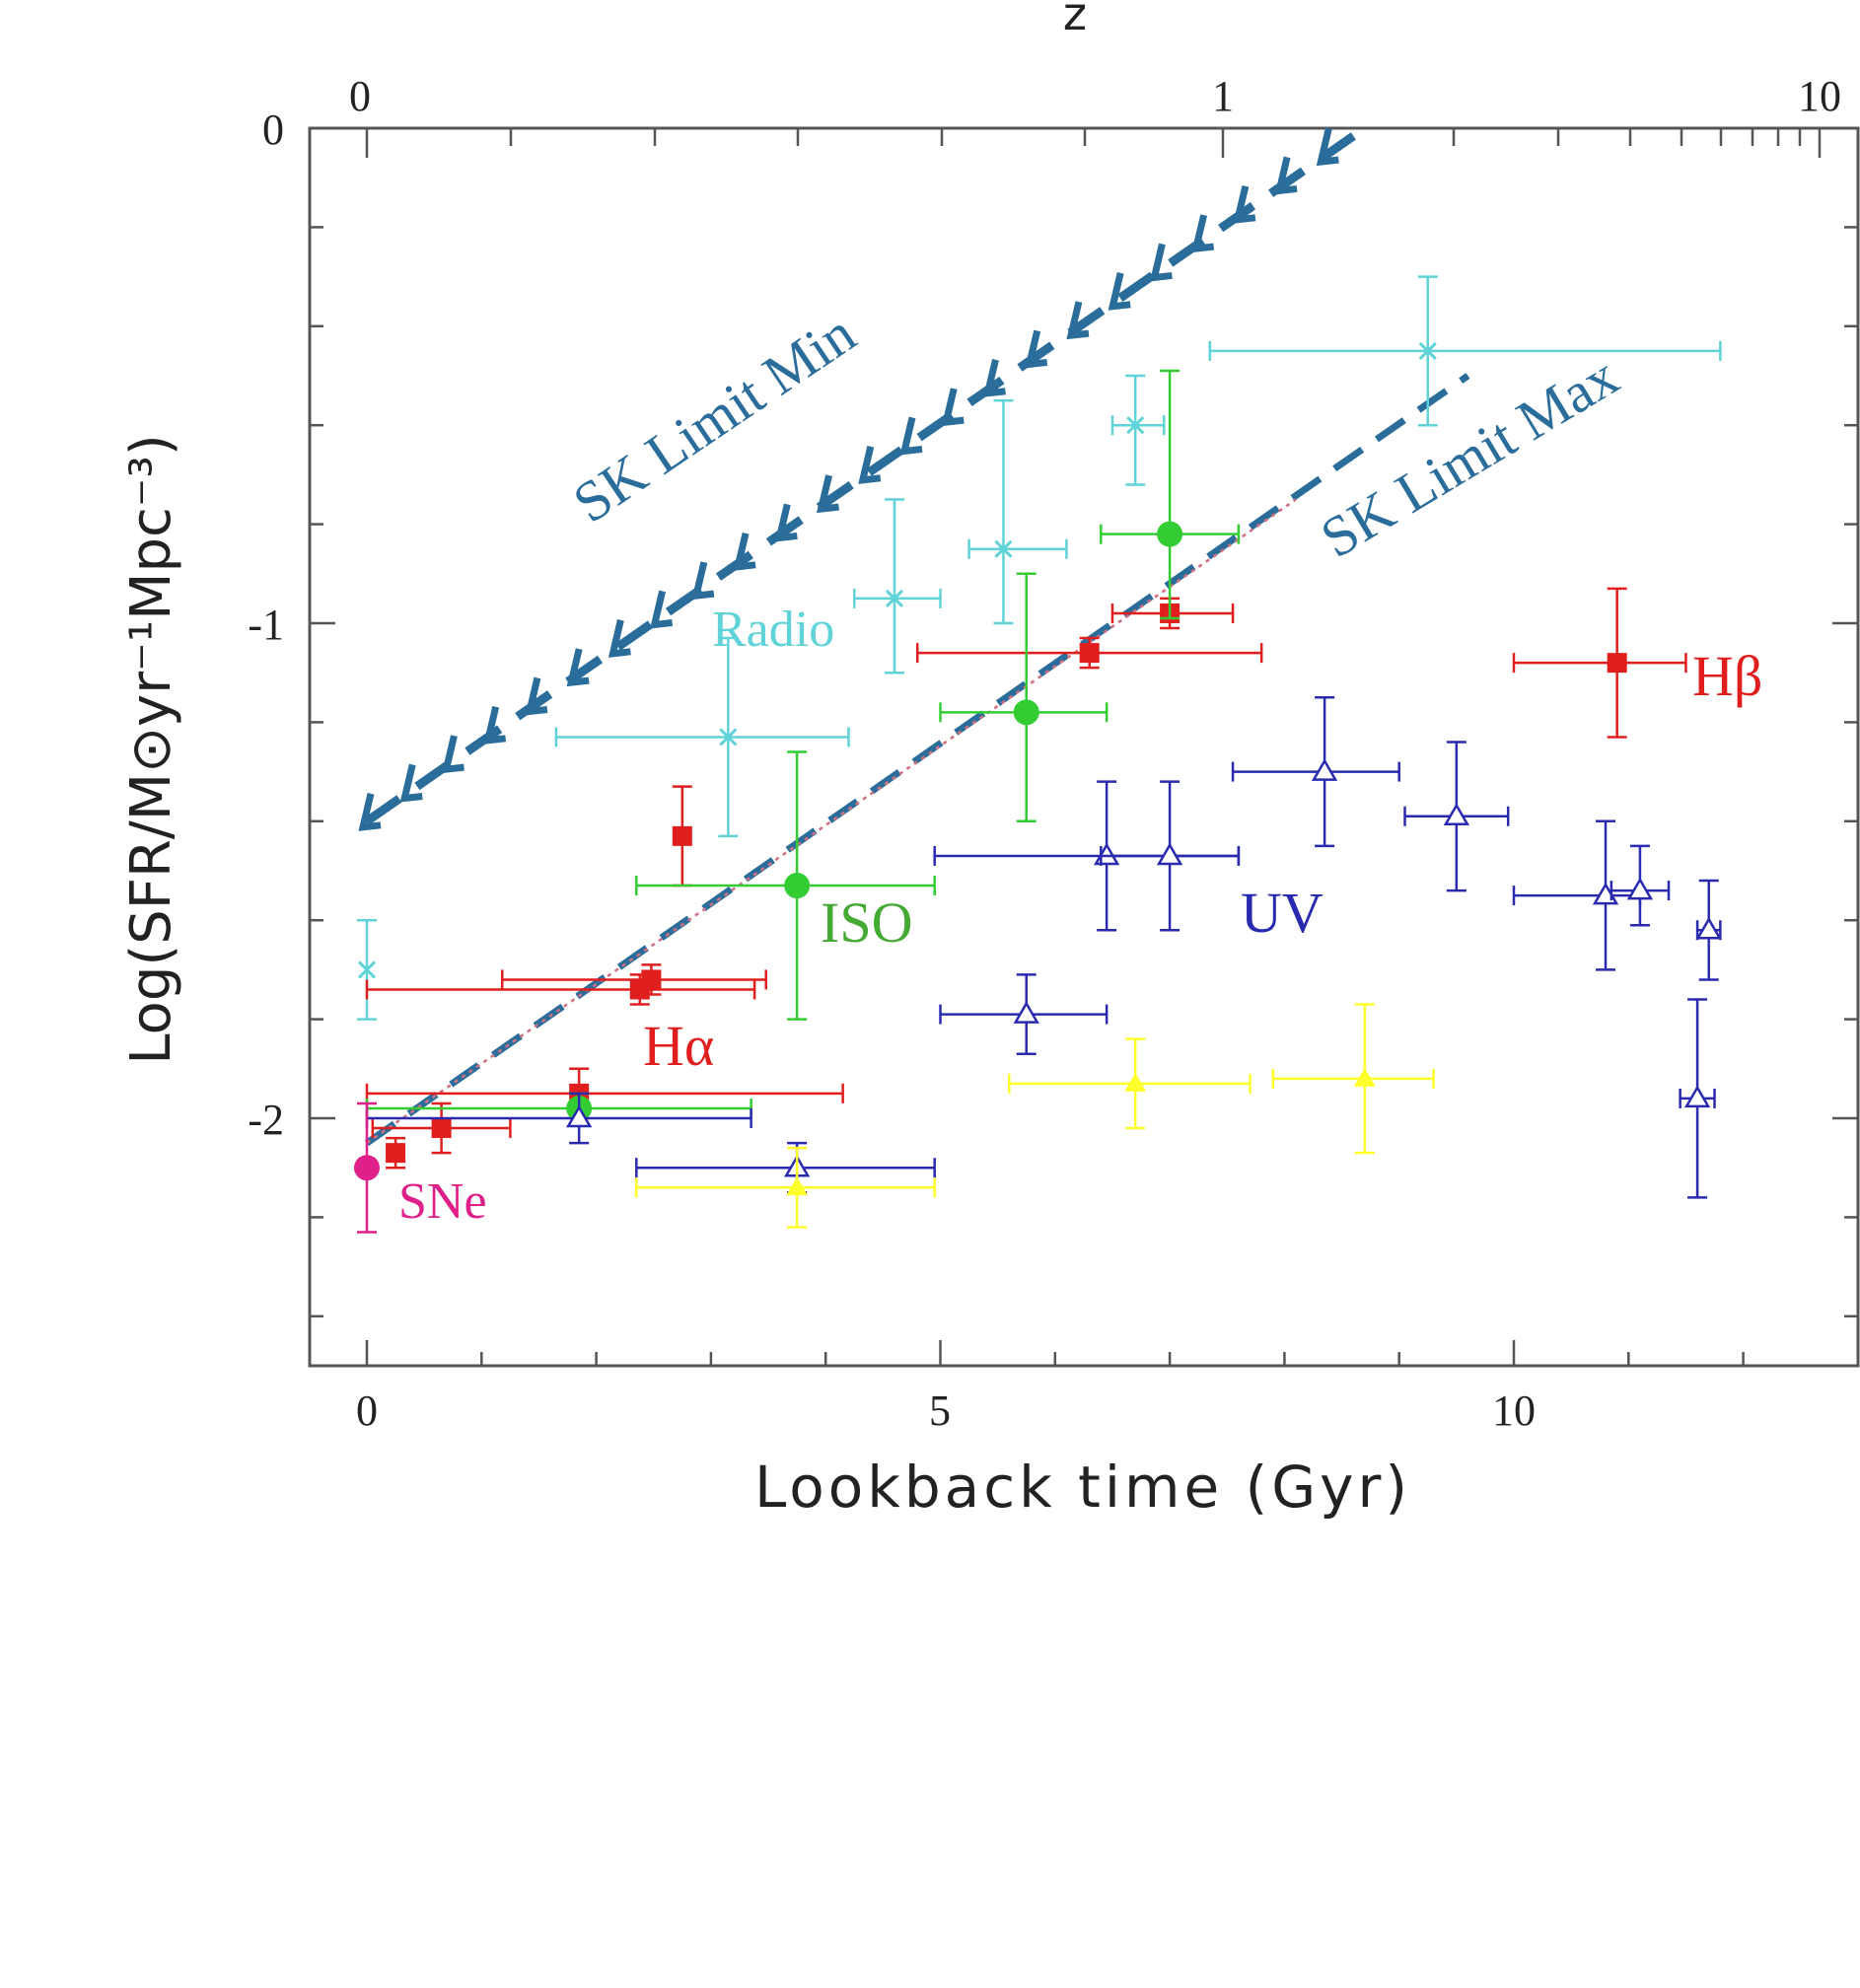 This screenshot has height=1988, width=1860. Describe the element at coordinates (773, 630) in the screenshot. I see `radio-label: Radio` at that location.